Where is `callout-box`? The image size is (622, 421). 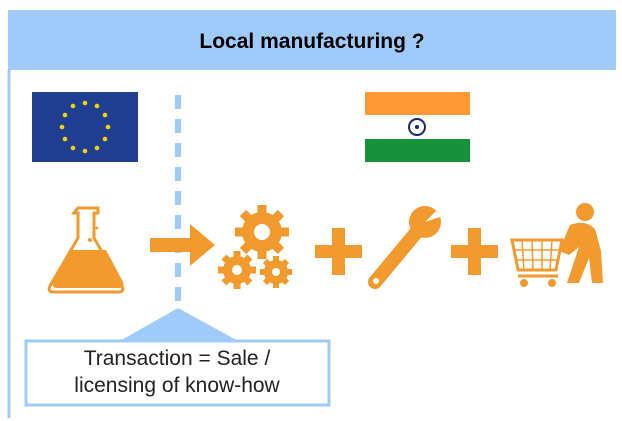
callout-box is located at coordinates (177, 373).